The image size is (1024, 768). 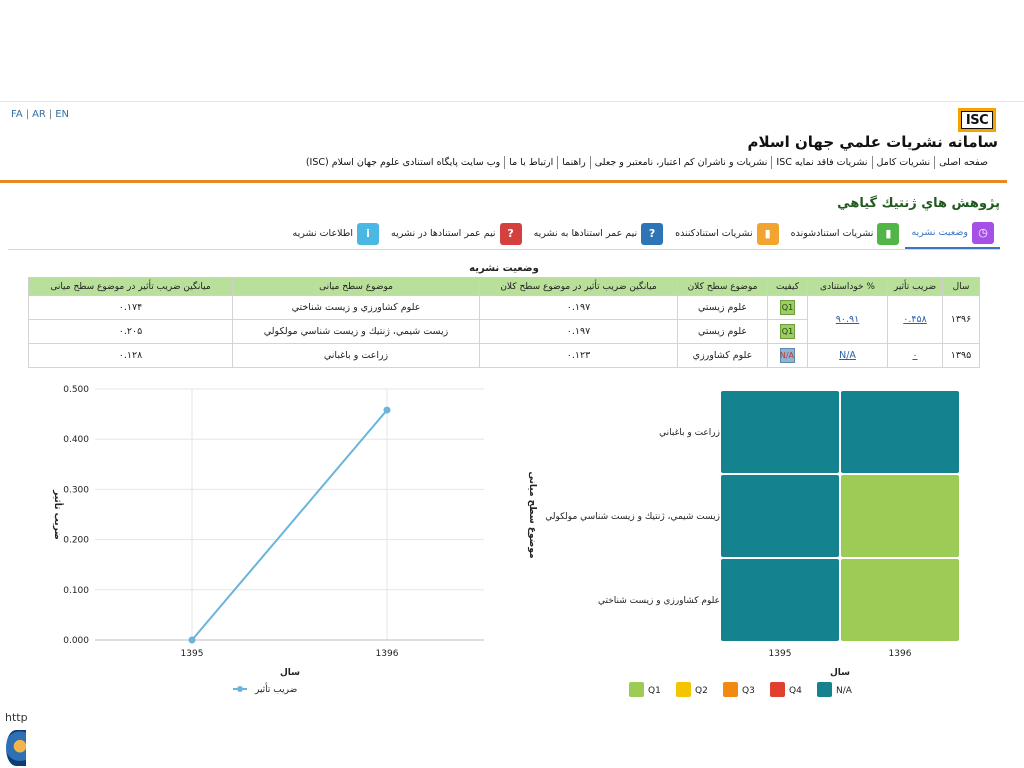 I want to click on cell-impact-link: ۰.۴۵۸, so click(x=915, y=319).